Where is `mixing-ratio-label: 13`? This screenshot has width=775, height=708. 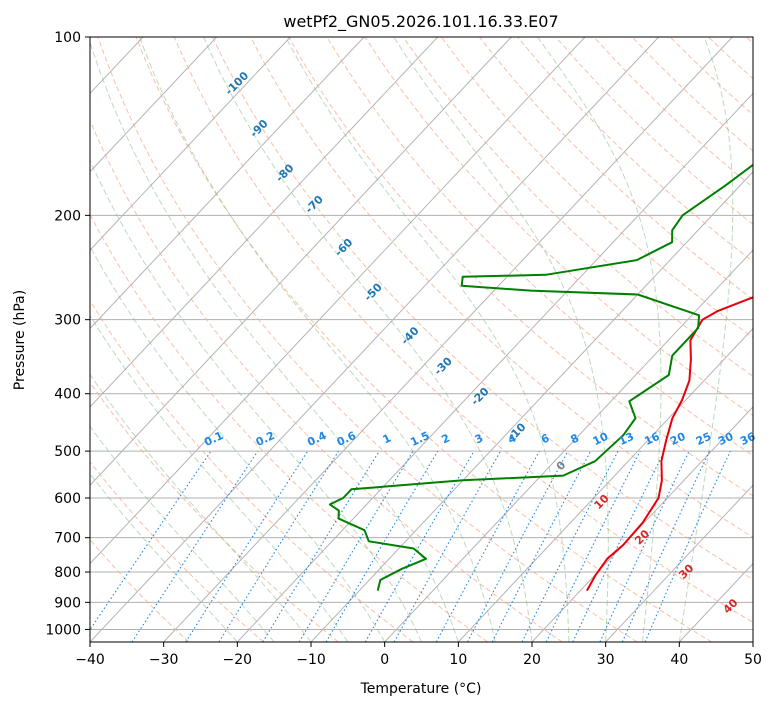 mixing-ratio-label: 13 is located at coordinates (626, 439).